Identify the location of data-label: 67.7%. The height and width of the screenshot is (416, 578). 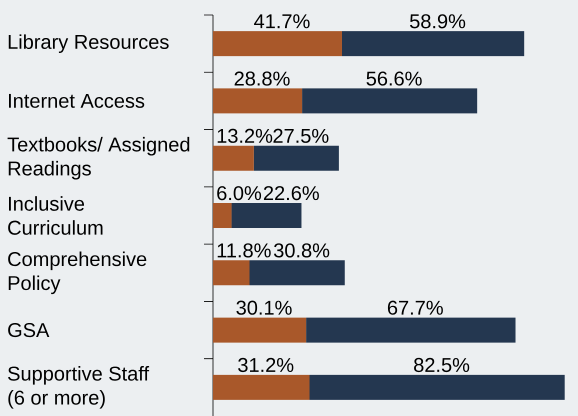
(415, 307).